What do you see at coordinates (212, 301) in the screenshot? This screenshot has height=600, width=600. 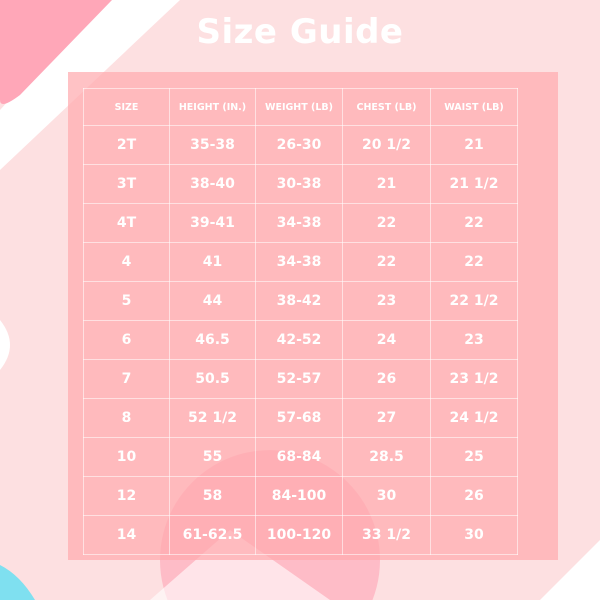 I see `table-cell: 44` at bounding box center [212, 301].